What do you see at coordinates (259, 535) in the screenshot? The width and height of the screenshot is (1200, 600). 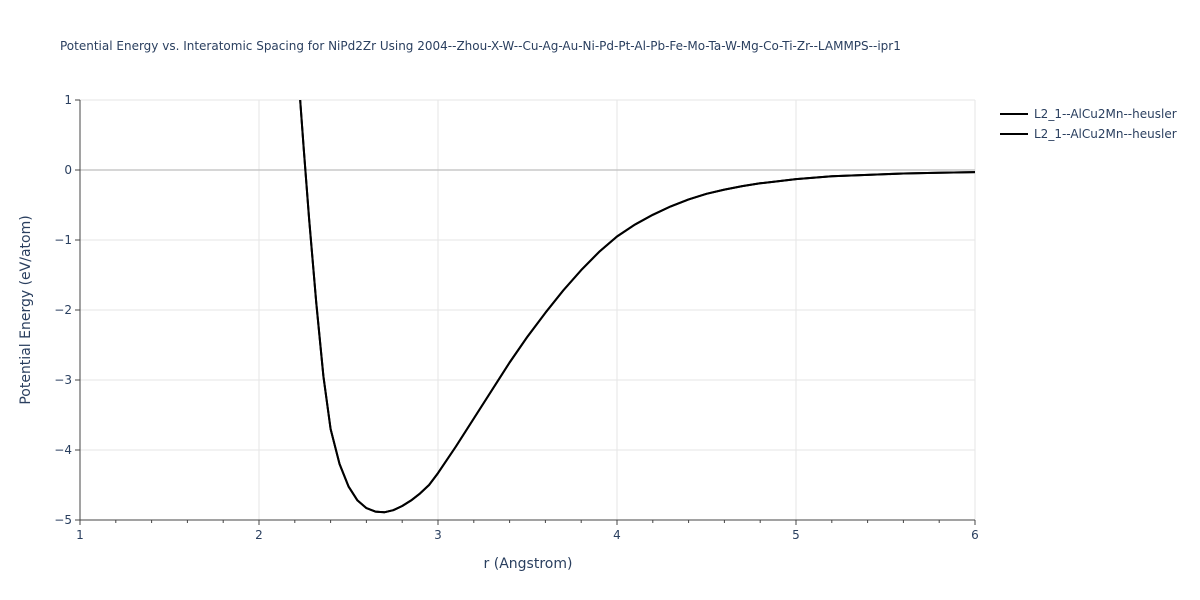 I see `x-tick-label: 2` at bounding box center [259, 535].